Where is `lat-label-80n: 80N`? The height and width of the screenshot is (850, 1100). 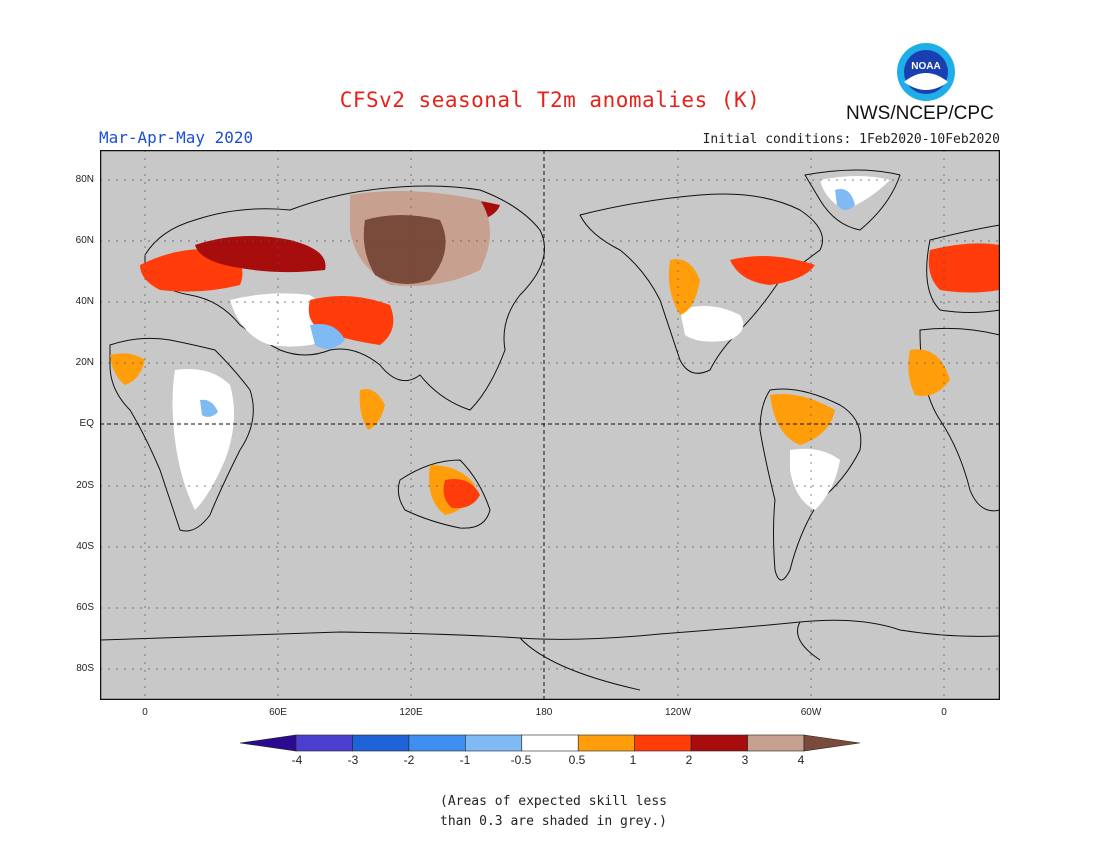 lat-label-80n: 80N is located at coordinates (84, 179).